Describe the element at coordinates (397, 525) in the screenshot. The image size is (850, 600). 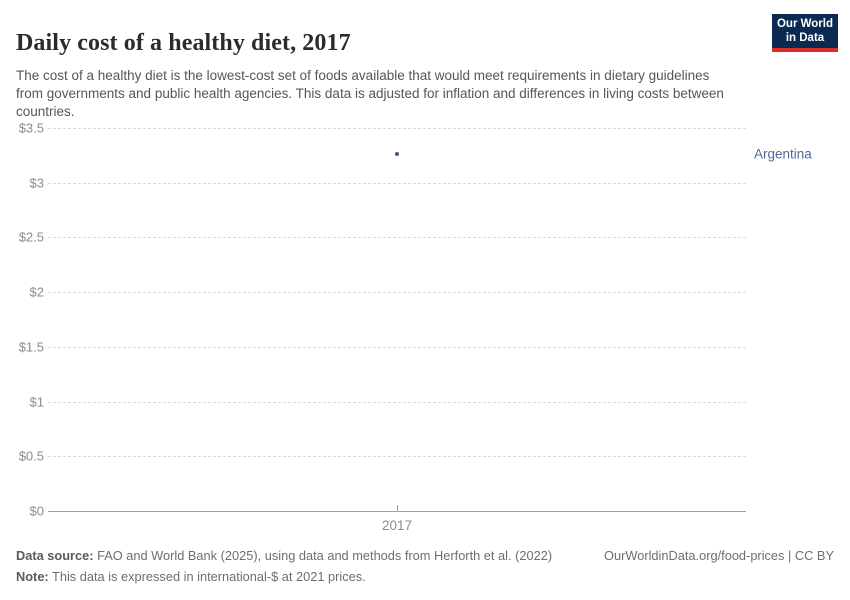
I see `x-tick-label: 2017` at that location.